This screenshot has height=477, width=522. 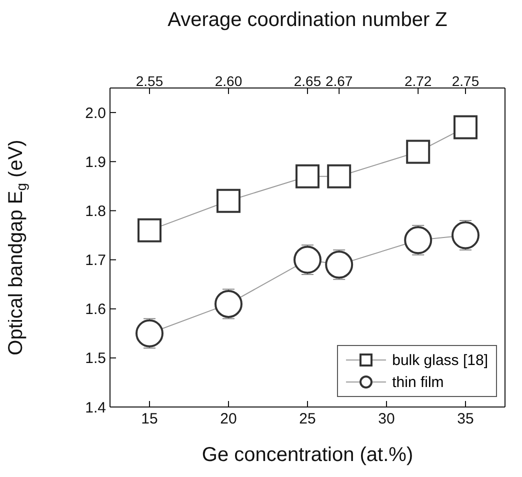 I want to click on y-tick-label: 1.5, so click(x=95, y=359).